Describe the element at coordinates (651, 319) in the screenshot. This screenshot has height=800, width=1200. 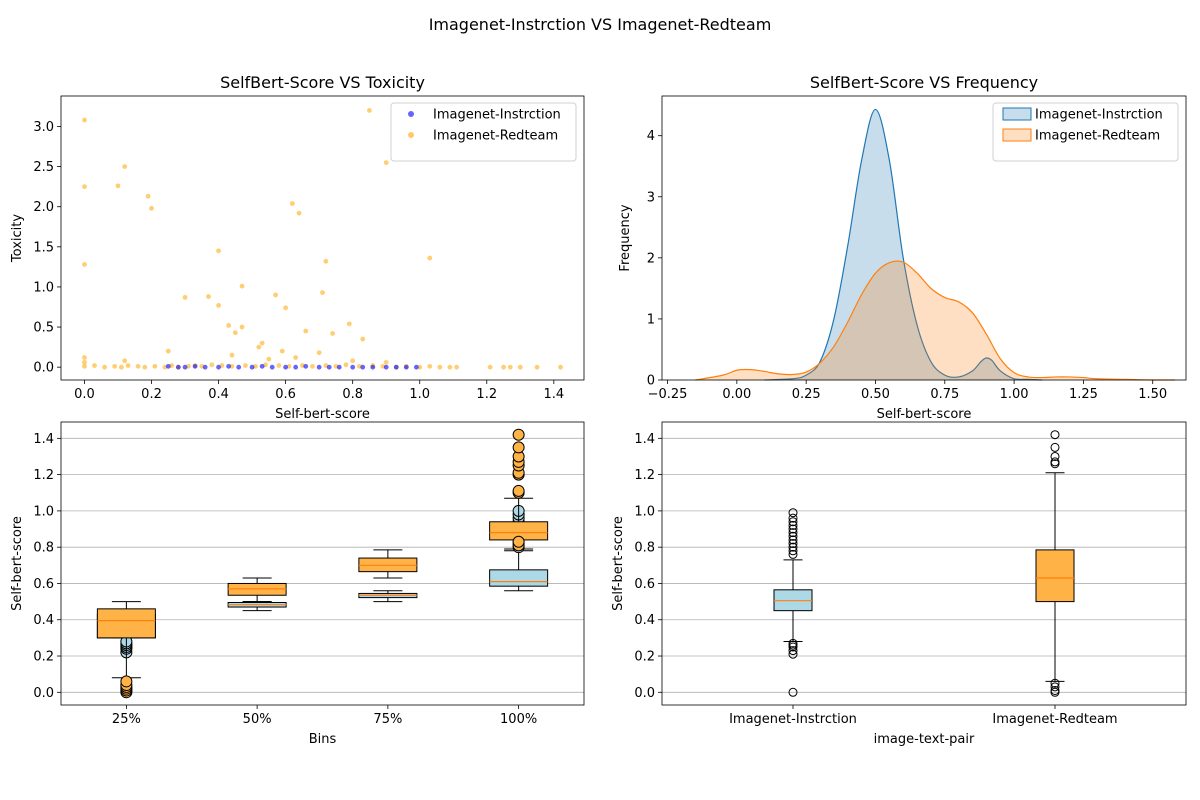
I see `y-tick-label: 1` at that location.